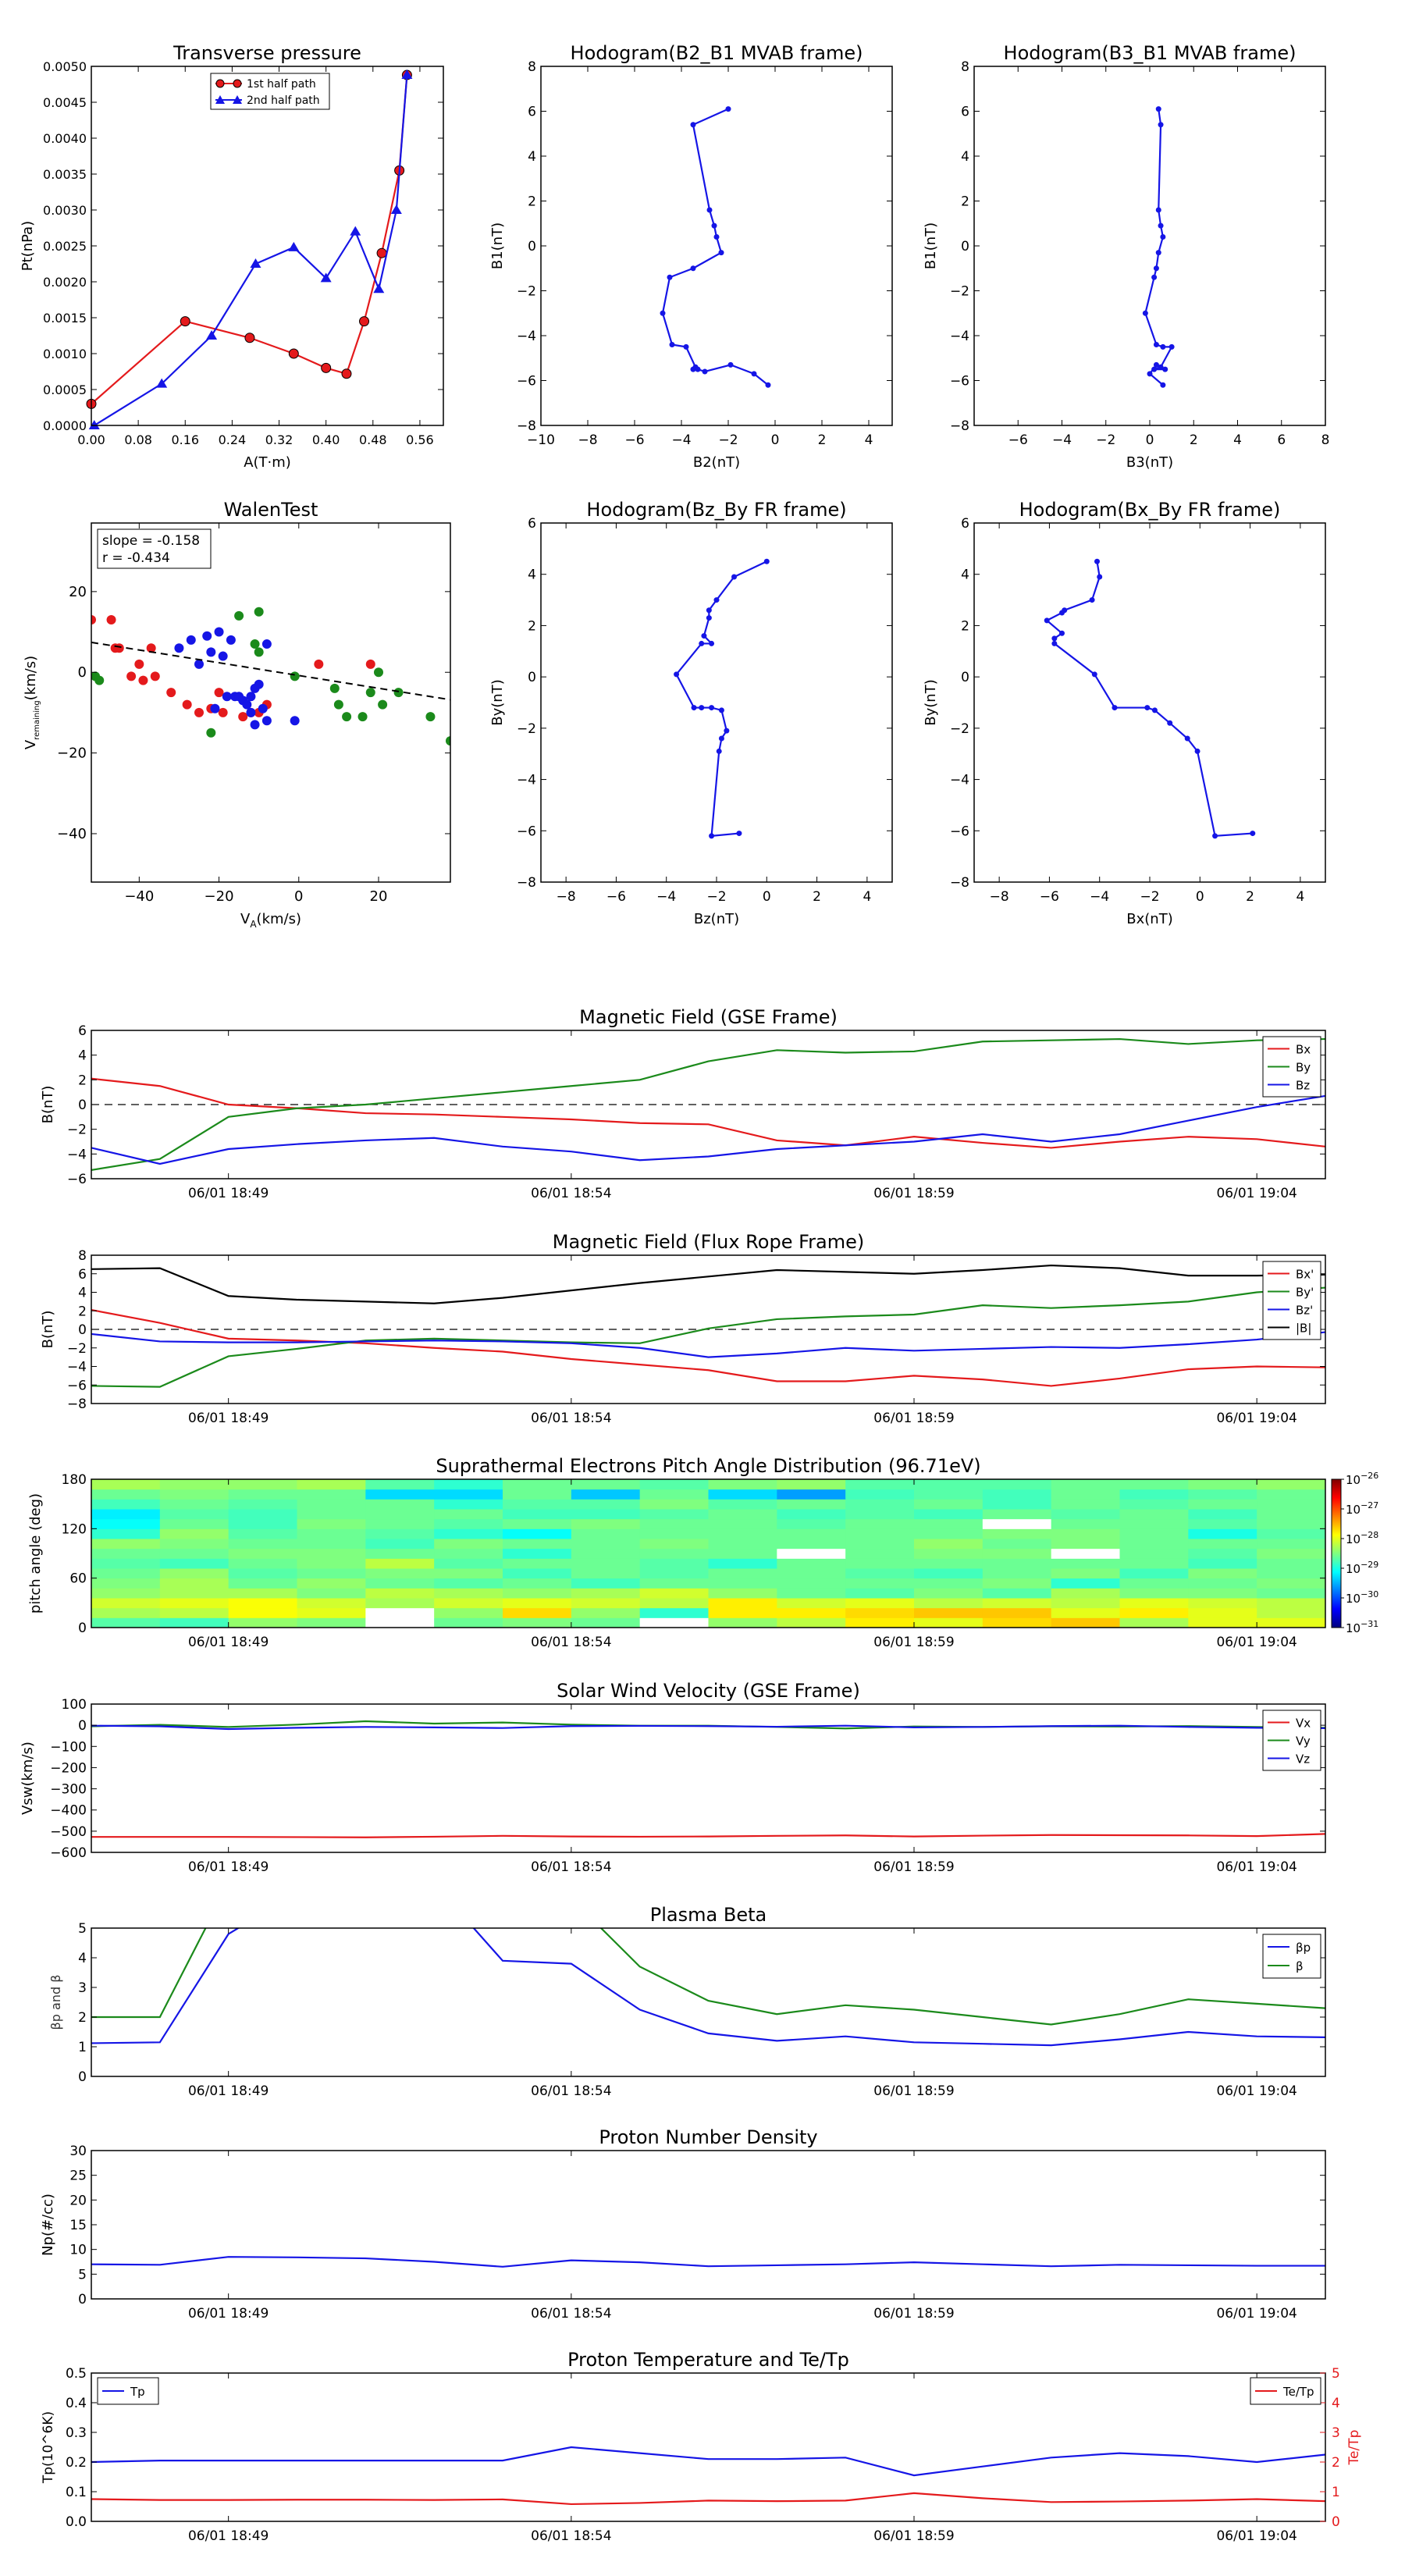 The width and height of the screenshot is (1405, 2576). What do you see at coordinates (498, 245) in the screenshot?
I see `y-axis-label: B1(nT)` at bounding box center [498, 245].